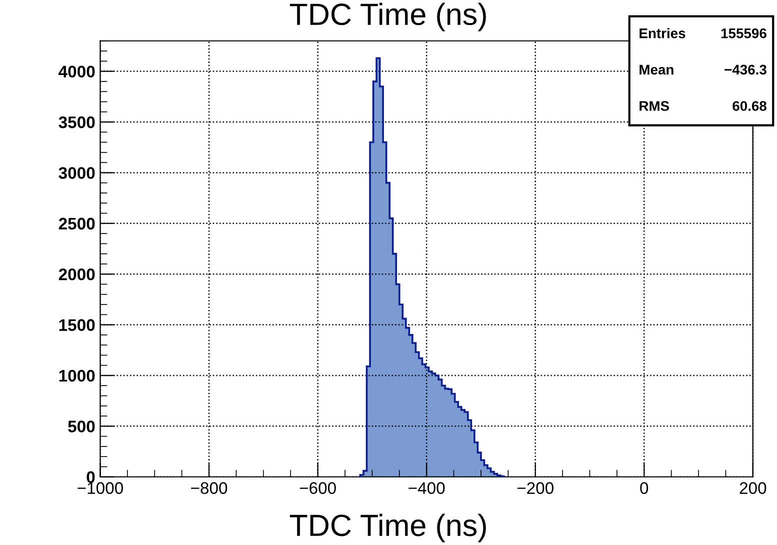 Image resolution: width=777 pixels, height=545 pixels. I want to click on text: RMS 60.68, so click(703, 106).